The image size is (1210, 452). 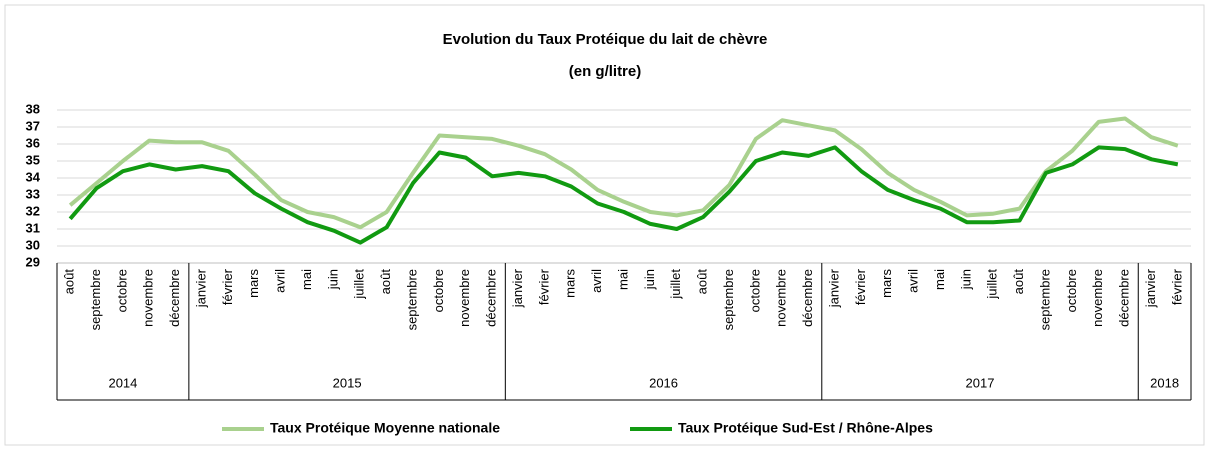 I want to click on year-label: 2017, so click(x=980, y=382).